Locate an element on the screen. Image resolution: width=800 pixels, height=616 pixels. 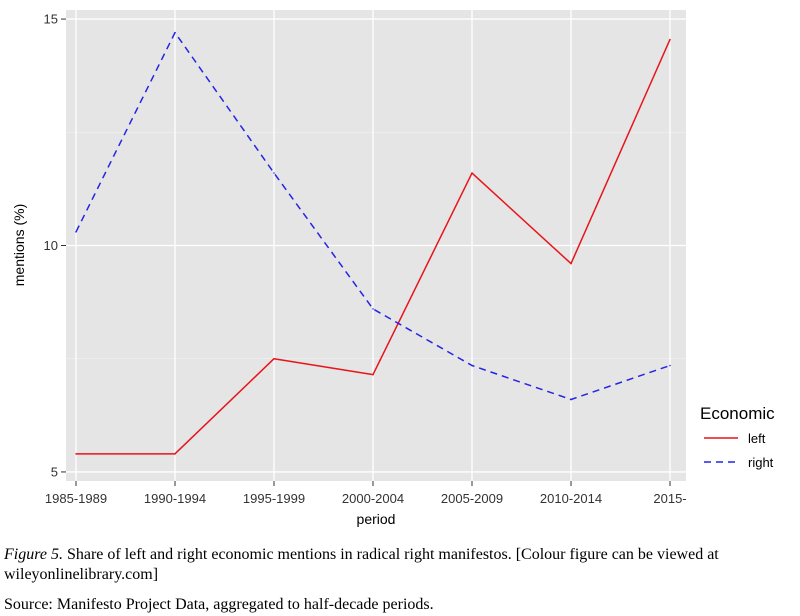
y-tick-label: 15 is located at coordinates (51, 19).